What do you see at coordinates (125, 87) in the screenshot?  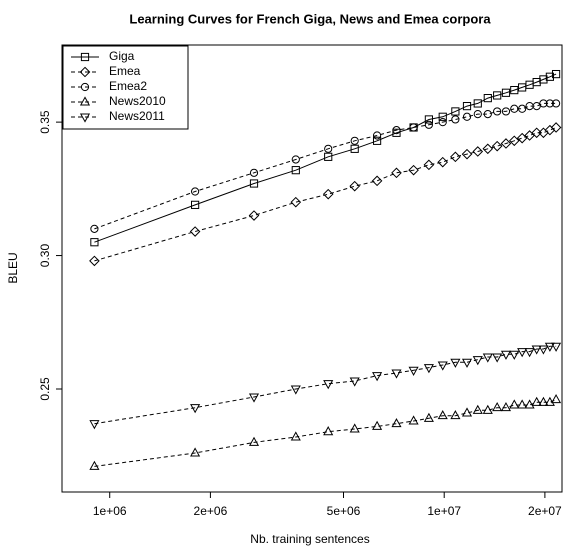 I see `legend-box` at bounding box center [125, 87].